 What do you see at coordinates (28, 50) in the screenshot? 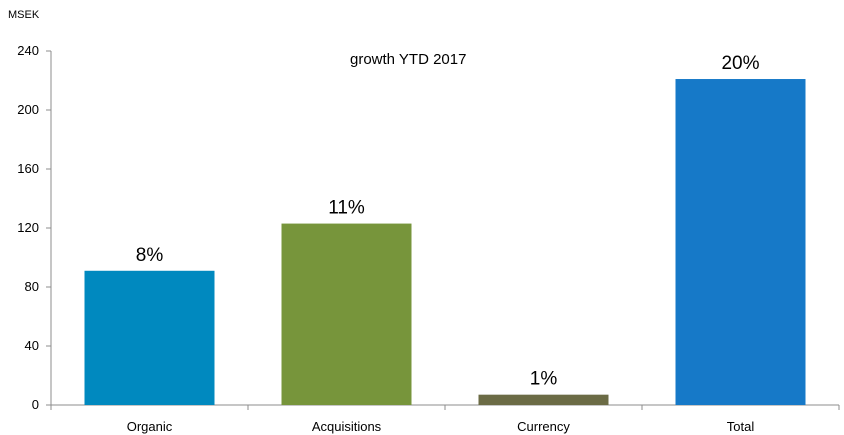
I see `y-tick-label: 240` at bounding box center [28, 50].